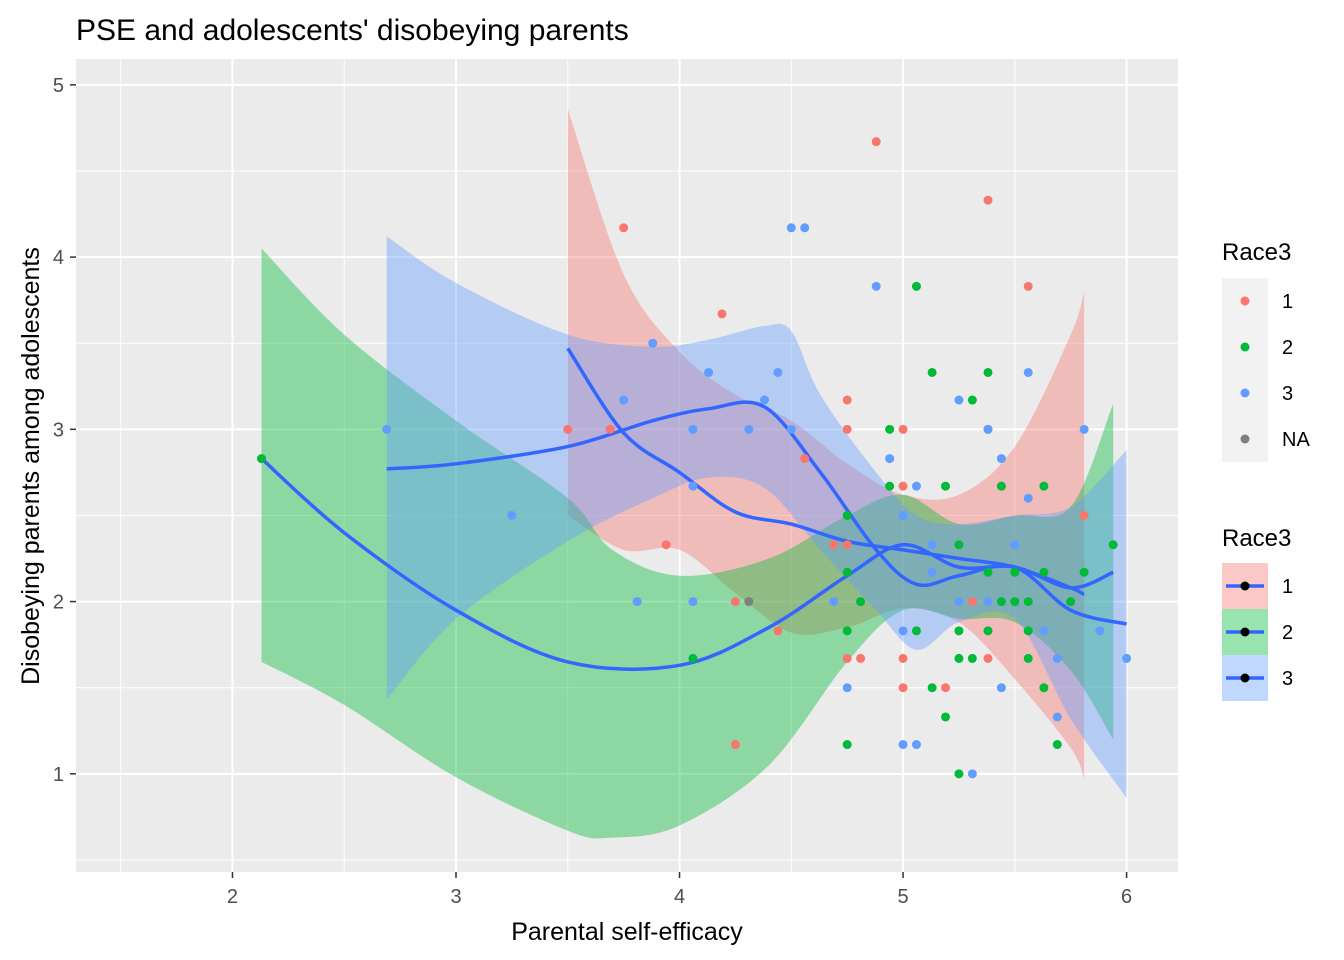  I want to click on legend-line-point-key, so click(1245, 586).